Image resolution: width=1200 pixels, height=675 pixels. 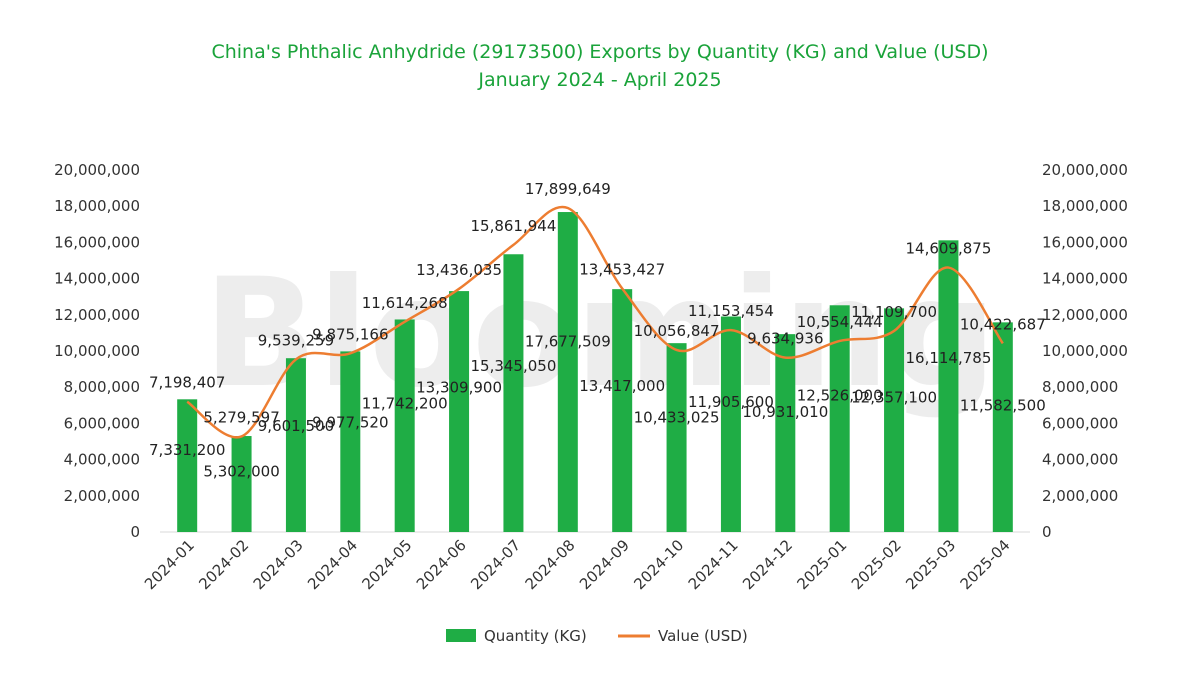 What do you see at coordinates (102, 496) in the screenshot?
I see `y-left-tick-label: 2,000,000` at bounding box center [102, 496].